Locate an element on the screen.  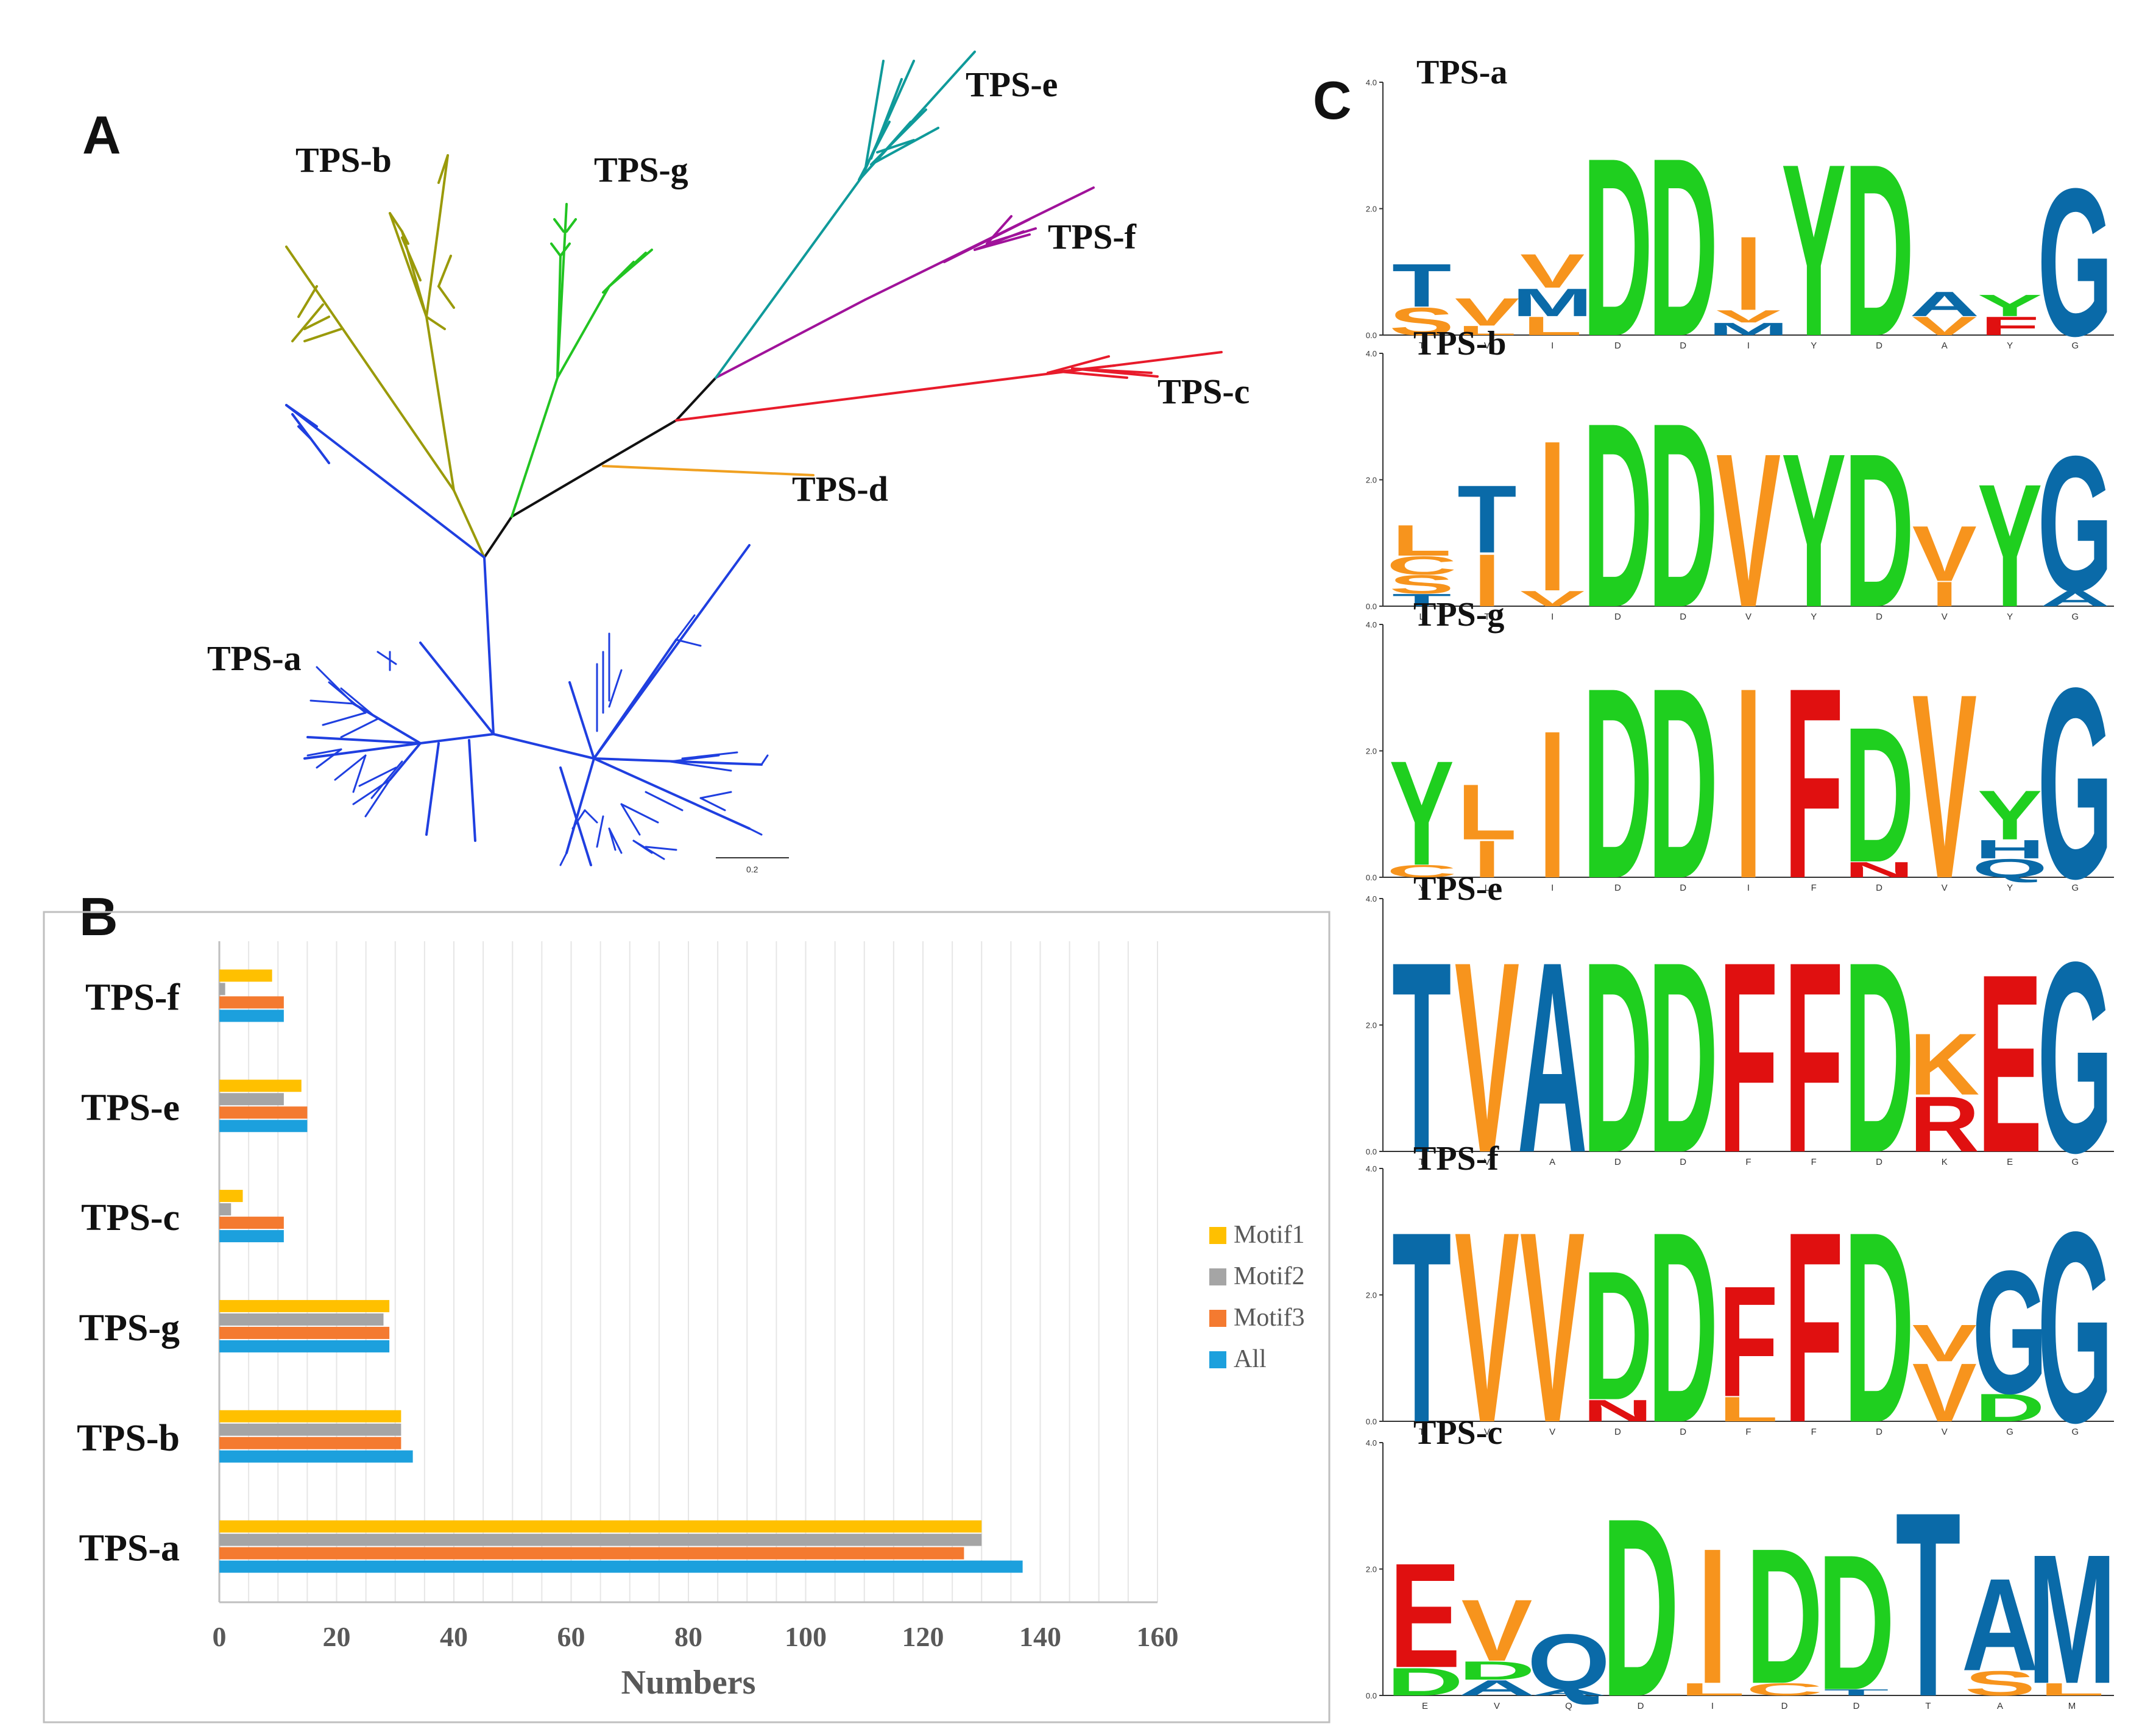
logo-title: TPS-e is located at coordinates (1458, 889).